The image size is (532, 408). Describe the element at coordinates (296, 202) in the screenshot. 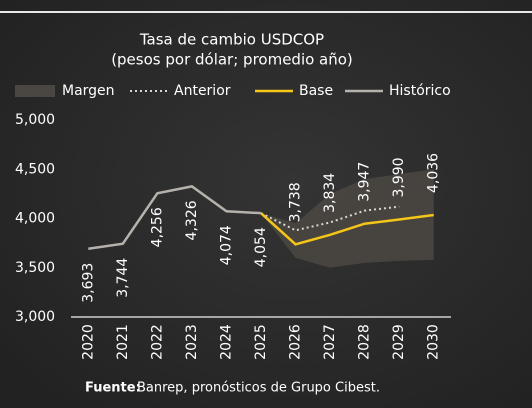

I see `value-label: 3,738` at that location.